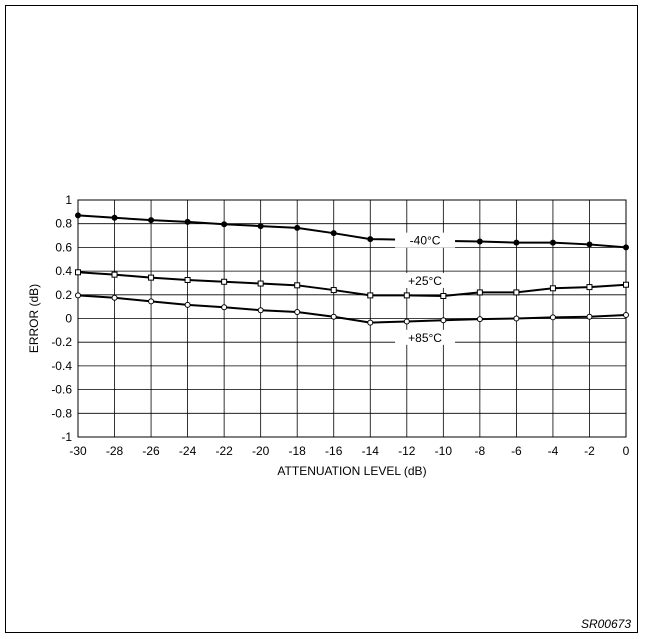 Image resolution: width=645 pixels, height=639 pixels. I want to click on y-tick-label: 0.4, so click(63, 271).